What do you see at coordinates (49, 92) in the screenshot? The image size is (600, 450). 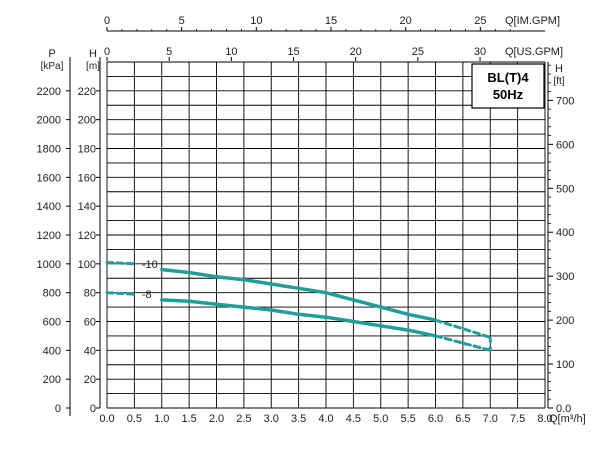 I see `left-axis-kpa-tick-label: 2200` at bounding box center [49, 92].